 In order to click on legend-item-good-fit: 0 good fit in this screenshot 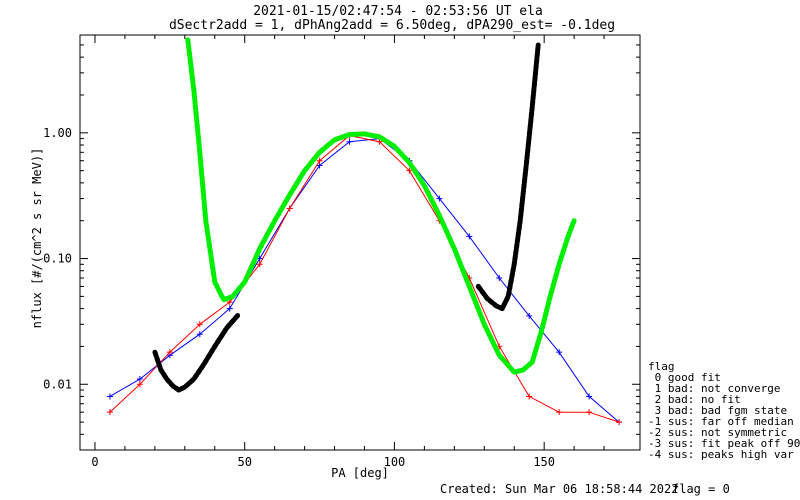, I will do `click(684, 377)`.